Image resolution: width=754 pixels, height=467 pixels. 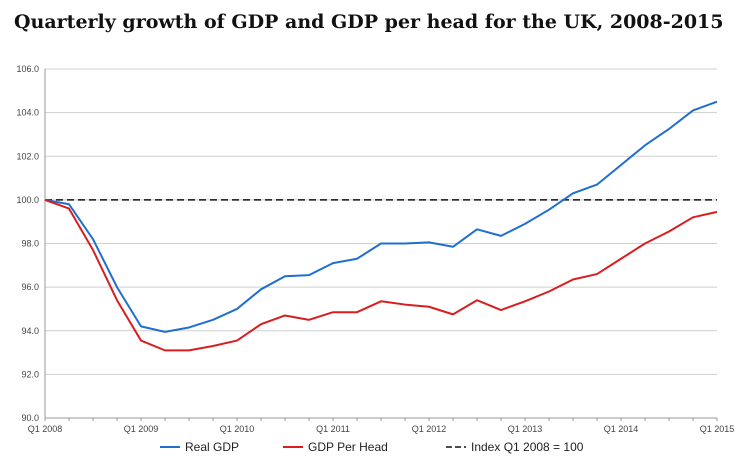 I want to click on y-tick-label: 102.0, so click(x=27, y=156).